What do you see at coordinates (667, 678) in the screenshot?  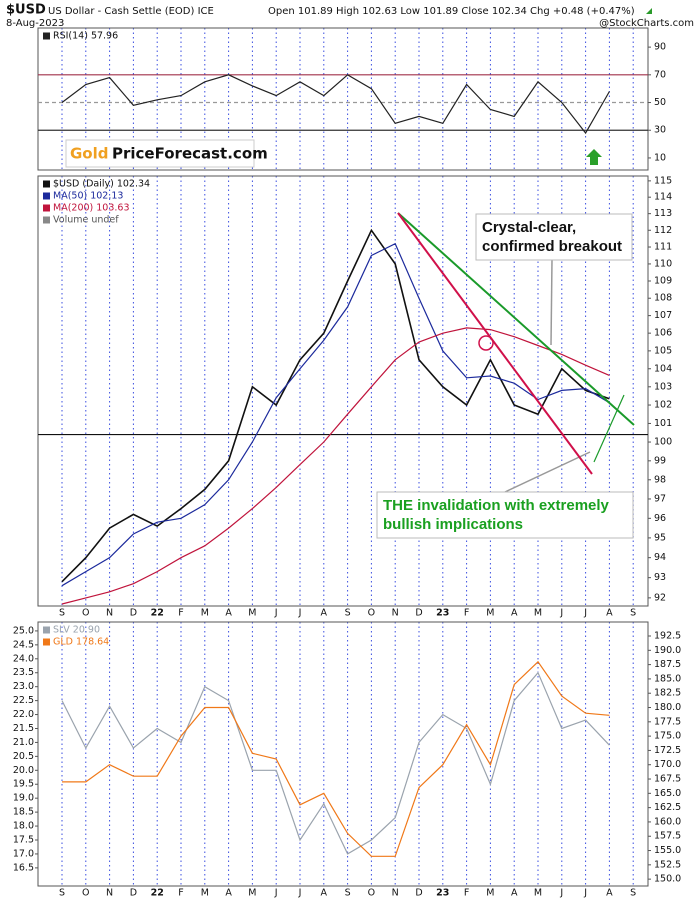 I see `y2-tick-label: 185.0` at bounding box center [667, 678].